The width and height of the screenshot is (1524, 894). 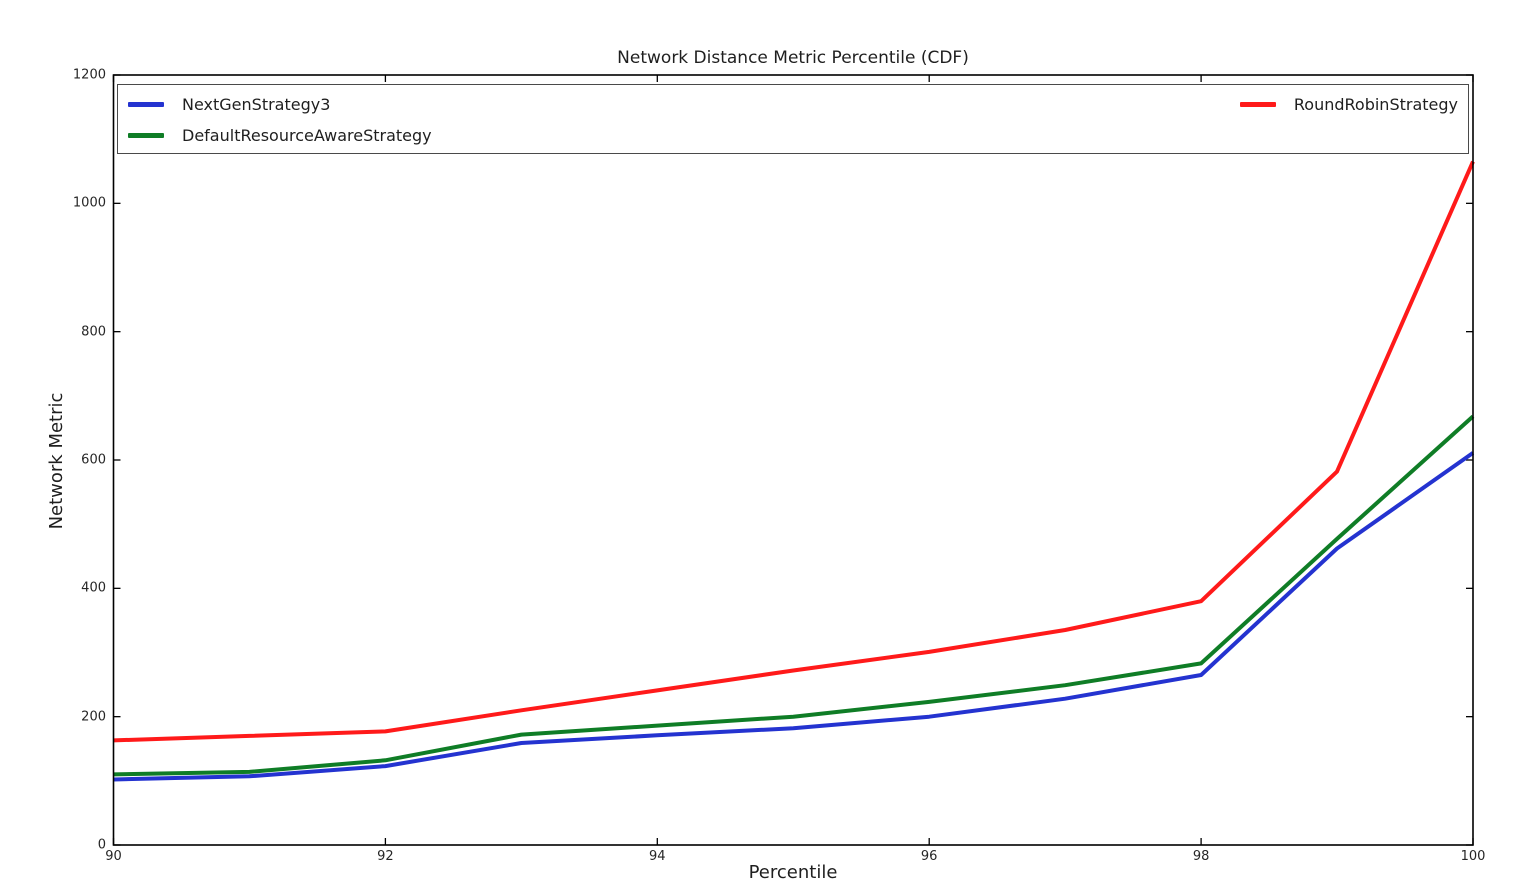 What do you see at coordinates (146, 104) in the screenshot?
I see `legend-swatch-blue-line-icon` at bounding box center [146, 104].